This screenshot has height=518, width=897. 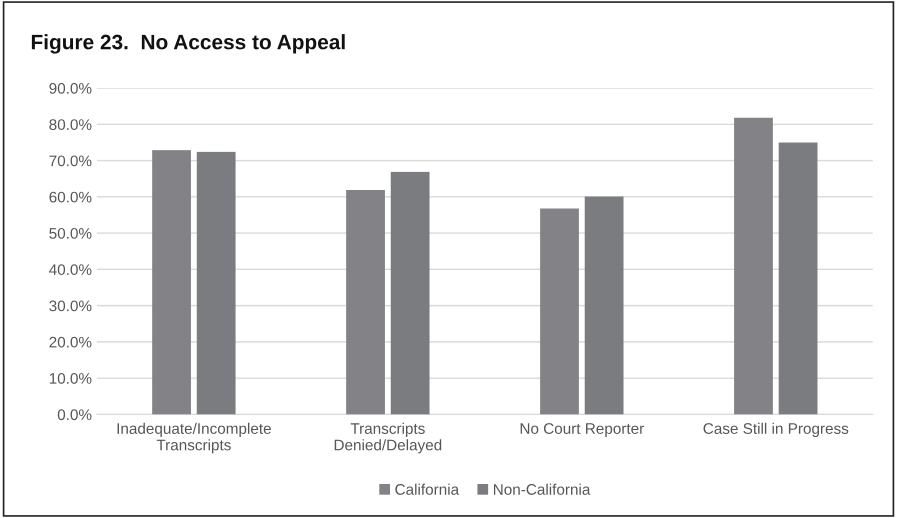 I want to click on legend-label: California, so click(x=427, y=489).